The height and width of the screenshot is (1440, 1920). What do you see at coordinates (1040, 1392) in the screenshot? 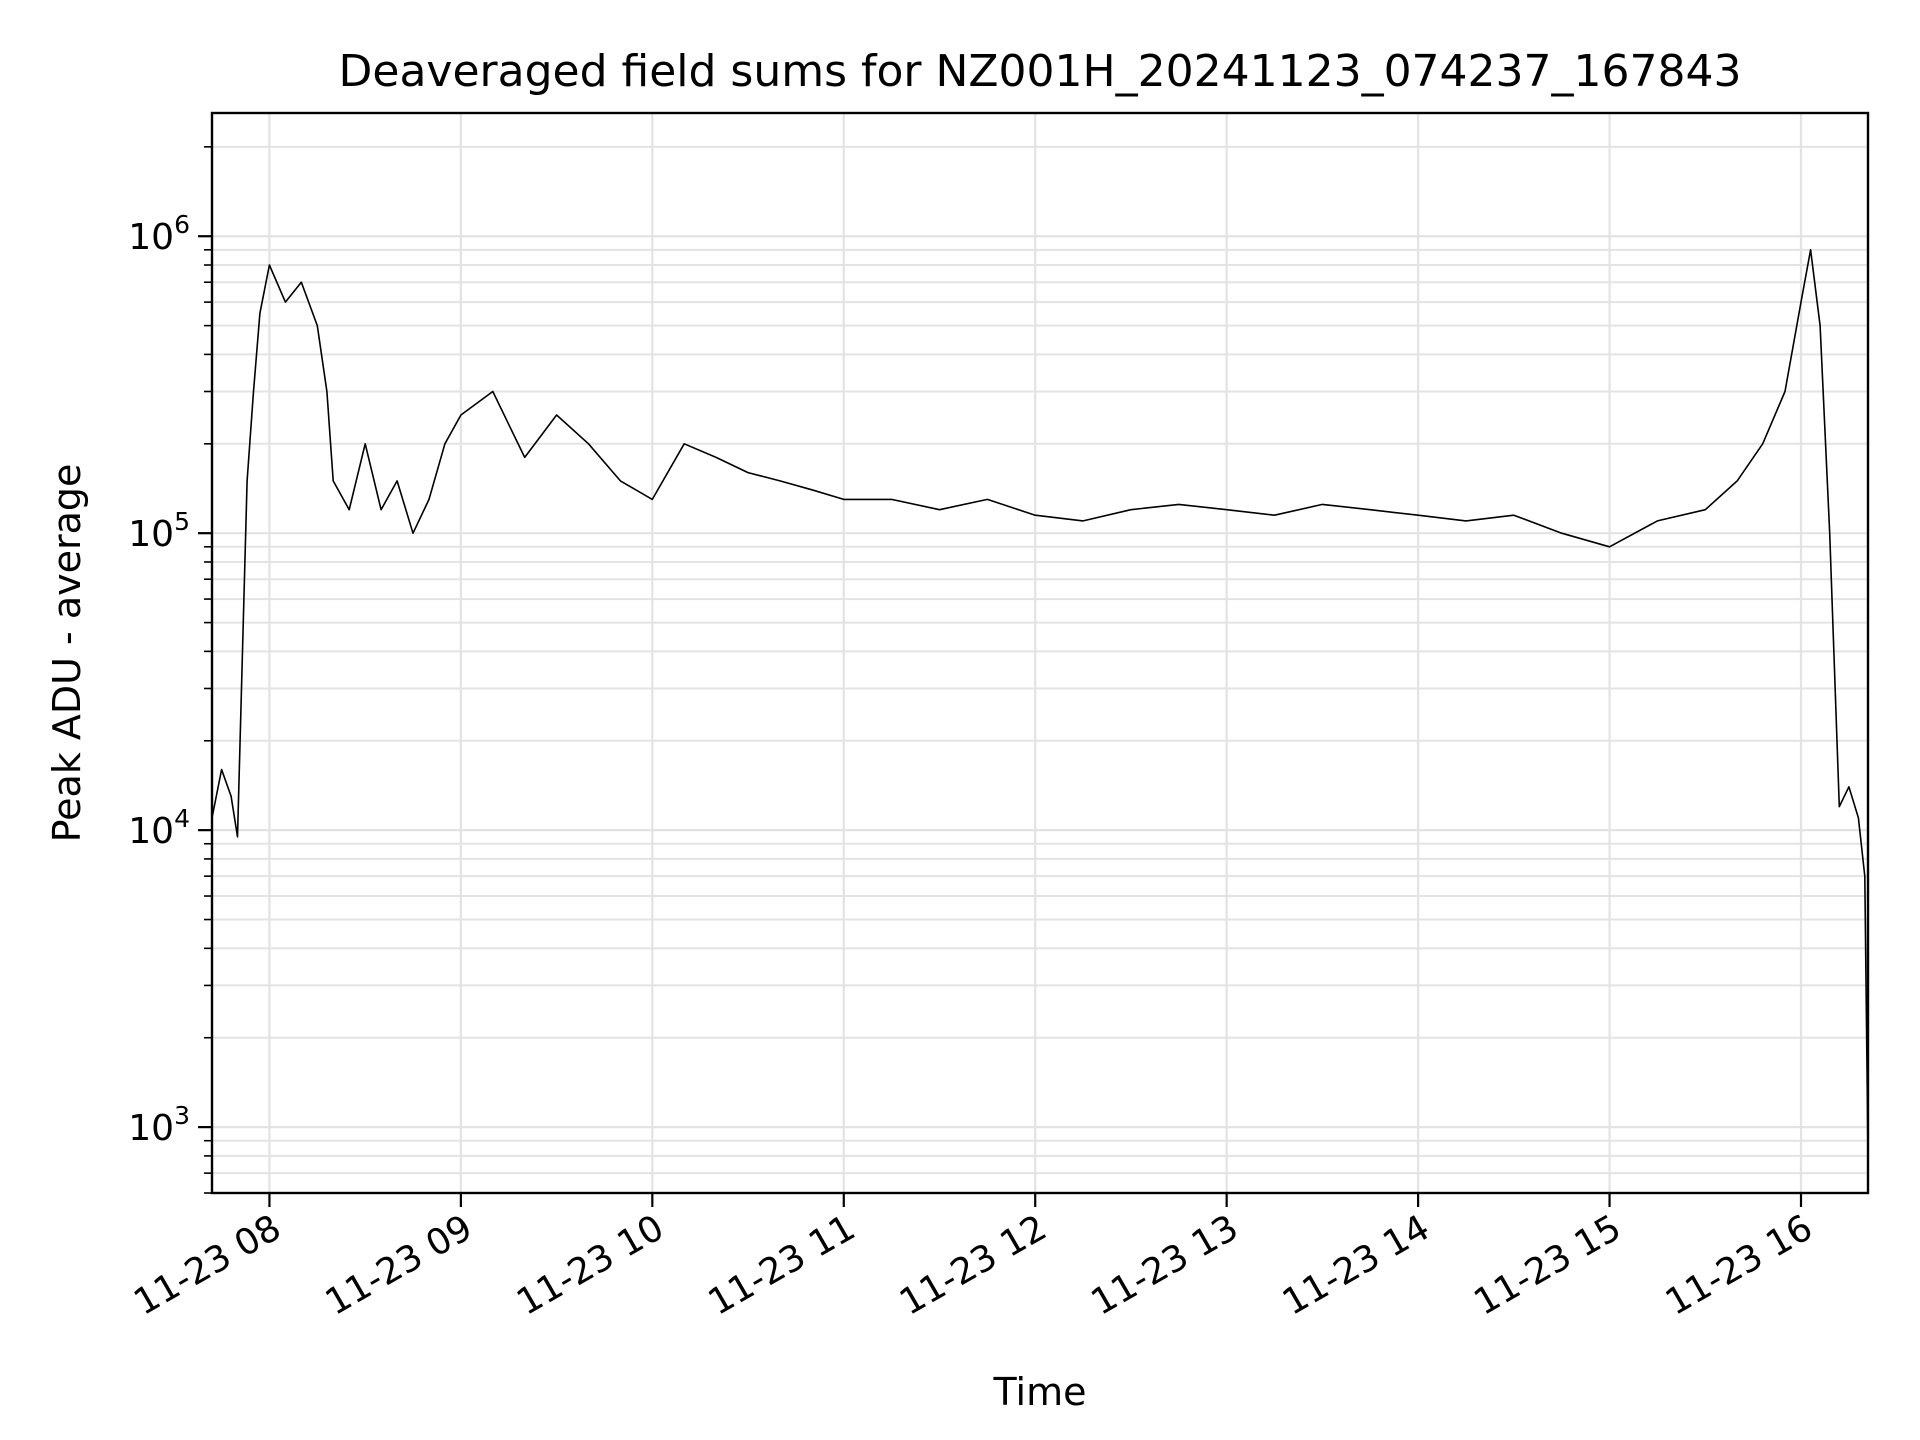
I see `x-axis-label: Time` at bounding box center [1040, 1392].